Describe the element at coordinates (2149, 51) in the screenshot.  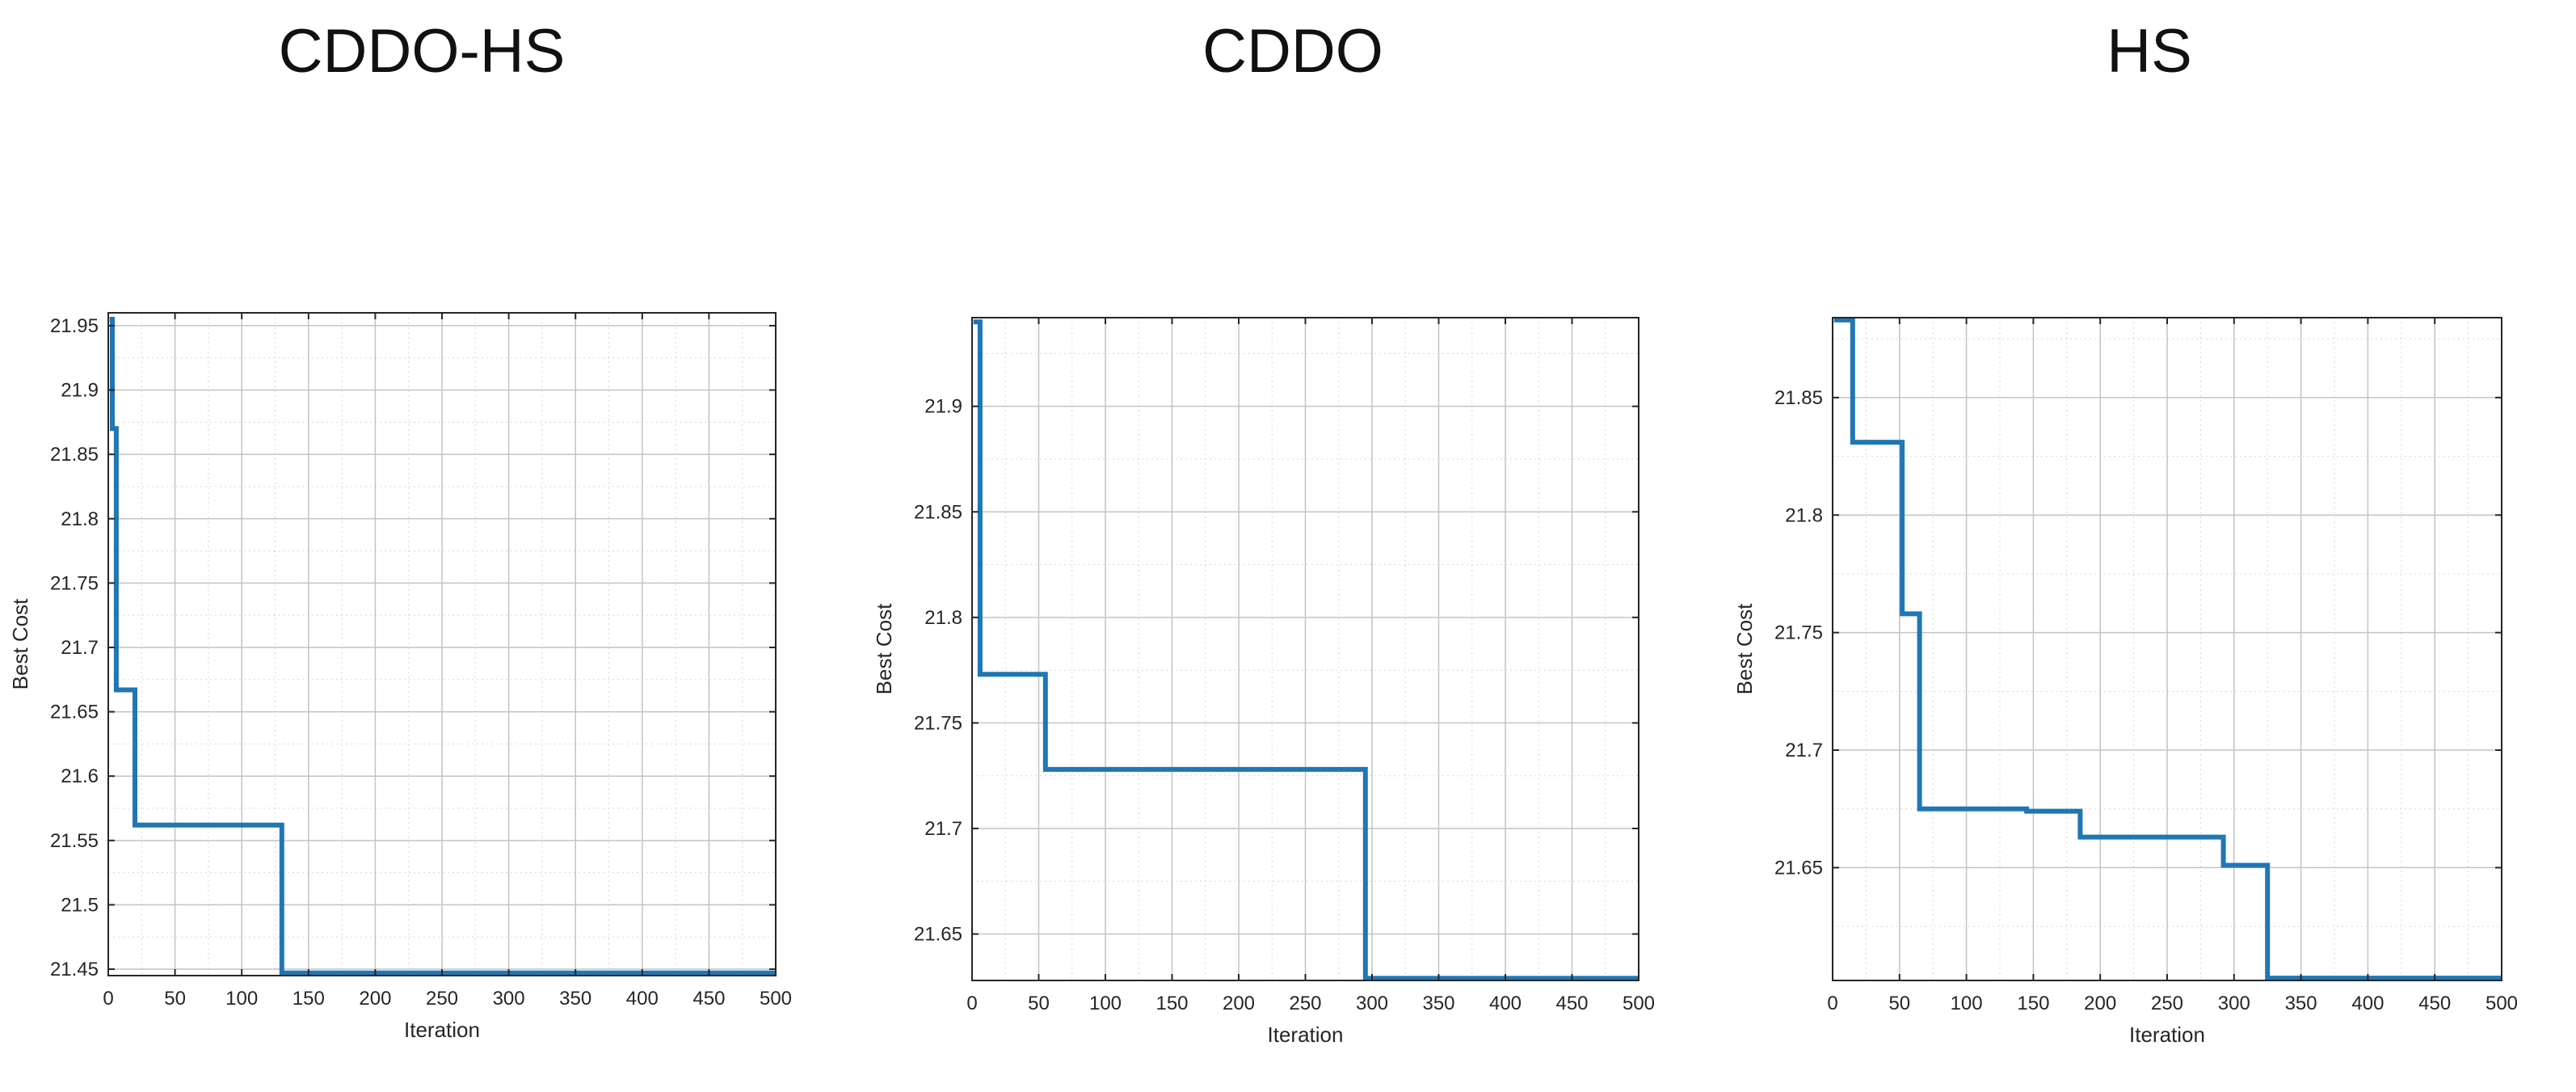
I see `chart-title-hs: HS` at that location.